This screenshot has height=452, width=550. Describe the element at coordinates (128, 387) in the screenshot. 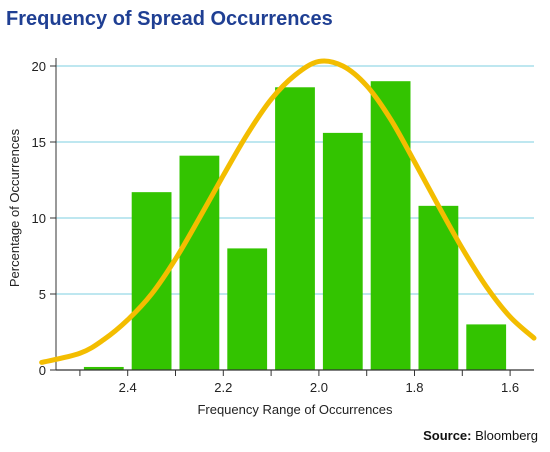

I see `x-tick-label: 2.4` at that location.